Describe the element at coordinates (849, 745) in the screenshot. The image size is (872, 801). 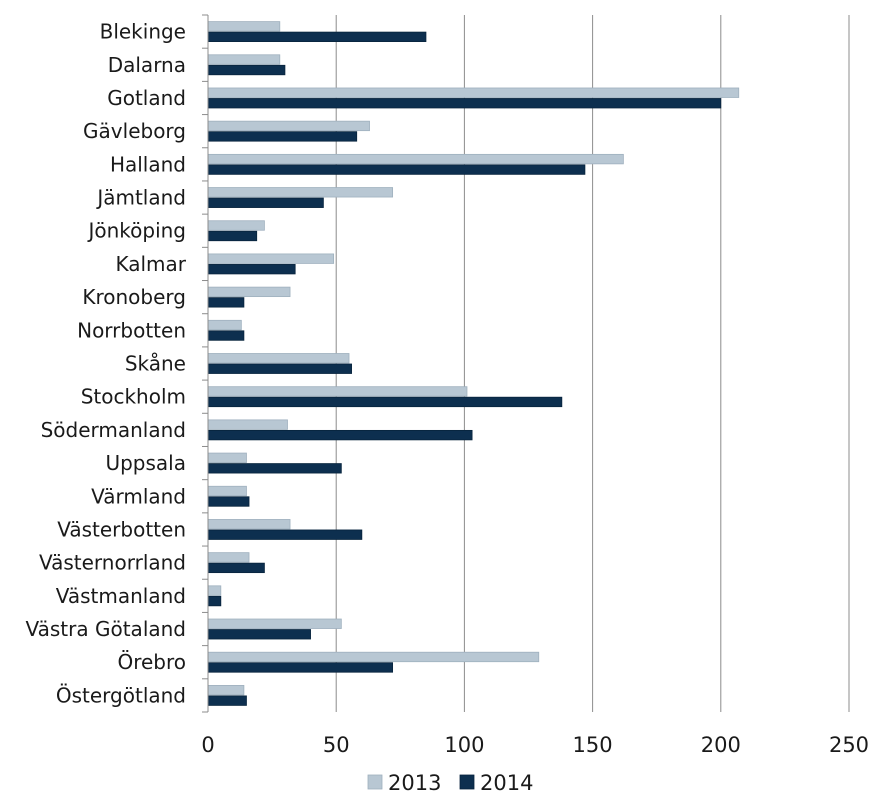
I see `x-tick-label: 250` at that location.